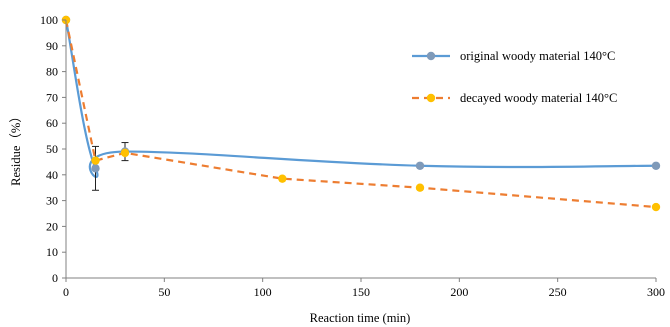 Image resolution: width=670 pixels, height=327 pixels. Describe the element at coordinates (52, 72) in the screenshot. I see `y-tick-label: 80` at that location.